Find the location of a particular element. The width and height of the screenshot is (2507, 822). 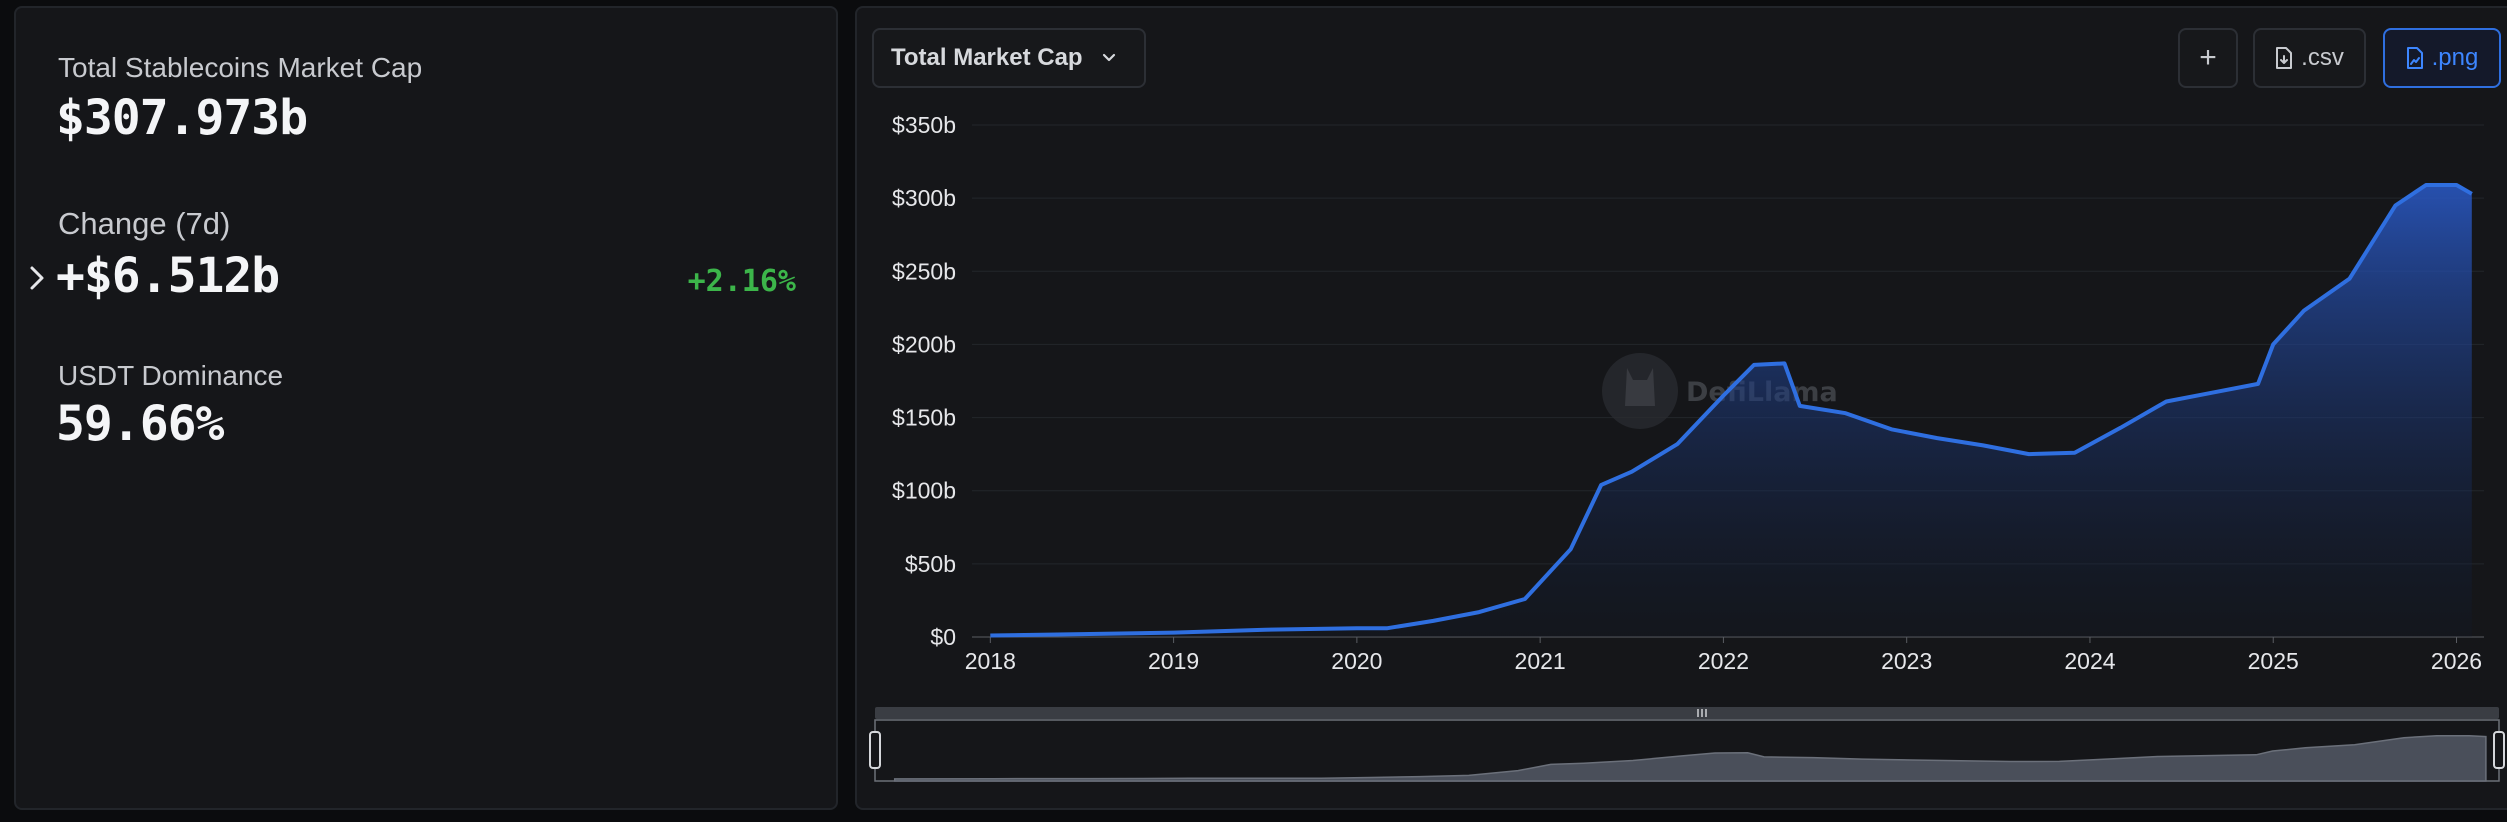

market-cap-label: Total Stablecoins Market Cap is located at coordinates (240, 67).